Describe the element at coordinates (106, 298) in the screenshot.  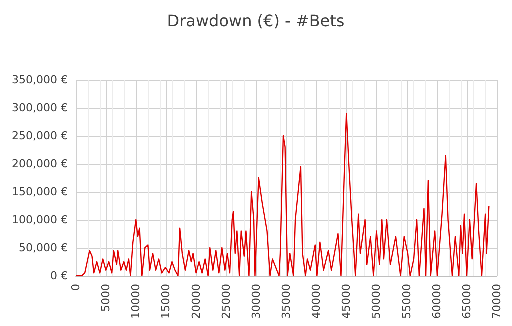
I see `x-tick-label: 5000` at that location.